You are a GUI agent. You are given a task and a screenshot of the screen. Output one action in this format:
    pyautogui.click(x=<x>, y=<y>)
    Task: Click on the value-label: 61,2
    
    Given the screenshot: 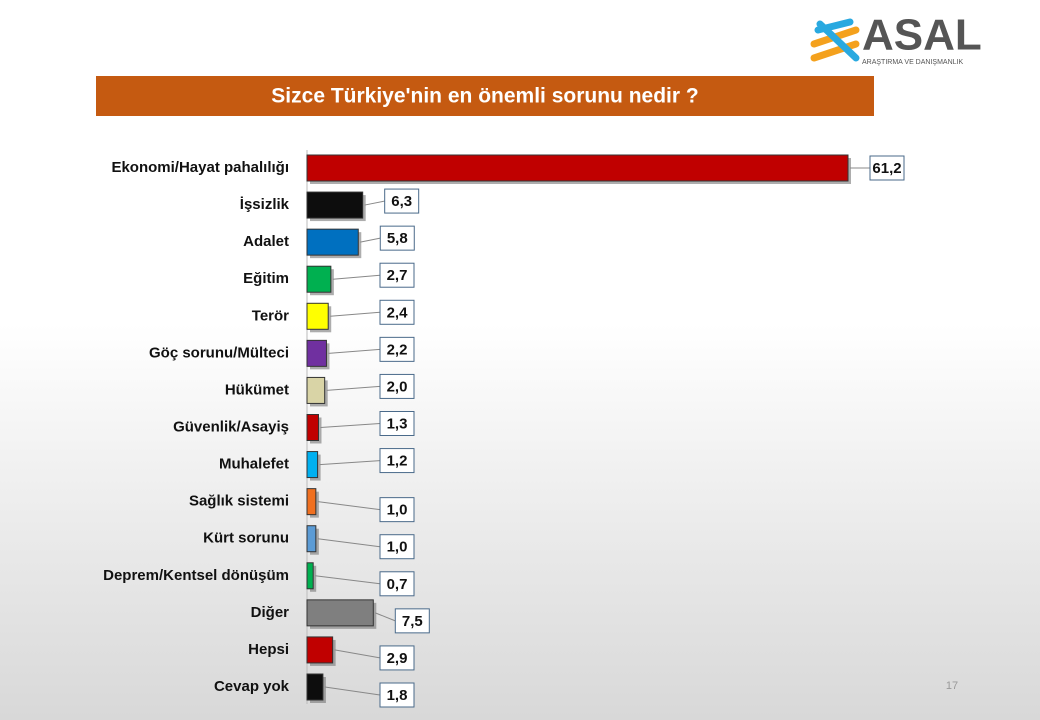 What is the action you would take?
    pyautogui.click(x=886, y=168)
    